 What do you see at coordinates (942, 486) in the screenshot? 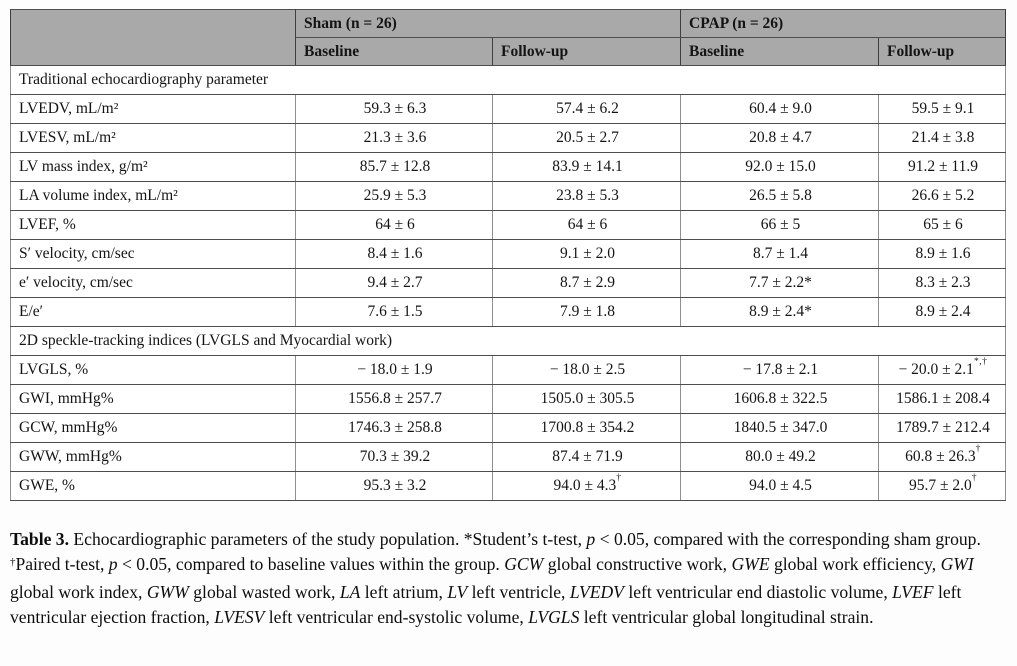
I see `value-cell: 95.7 ± 2.0†` at bounding box center [942, 486].